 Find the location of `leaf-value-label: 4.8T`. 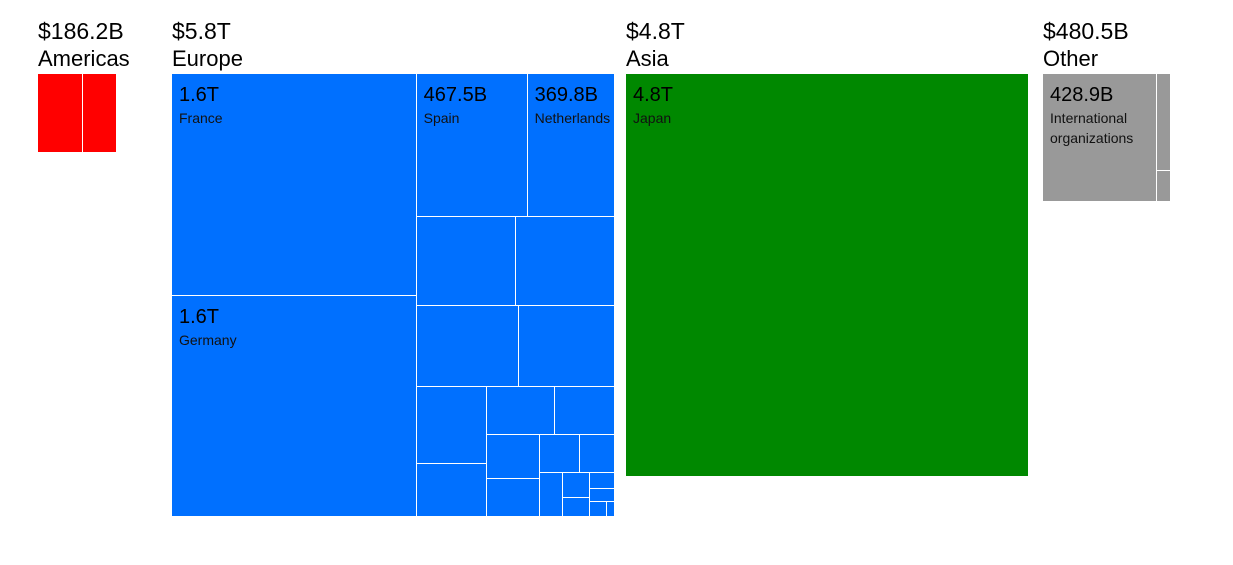

leaf-value-label: 4.8T is located at coordinates (653, 95).